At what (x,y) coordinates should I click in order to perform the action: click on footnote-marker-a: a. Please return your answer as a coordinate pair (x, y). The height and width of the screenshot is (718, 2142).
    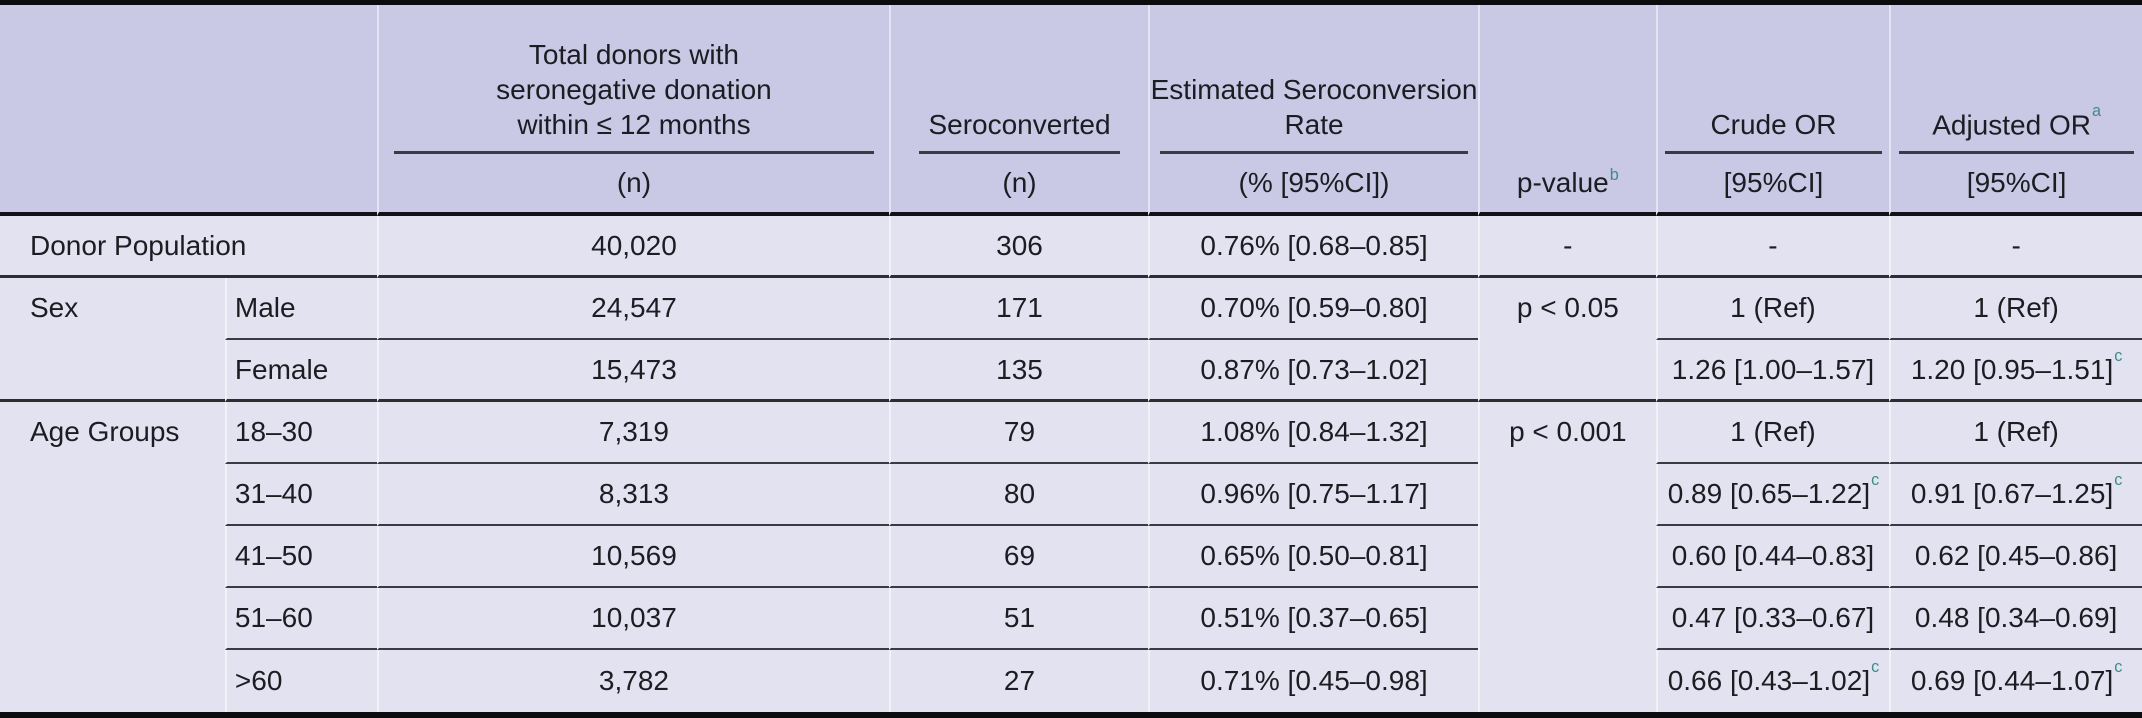
    Looking at the image, I should click on (2096, 111).